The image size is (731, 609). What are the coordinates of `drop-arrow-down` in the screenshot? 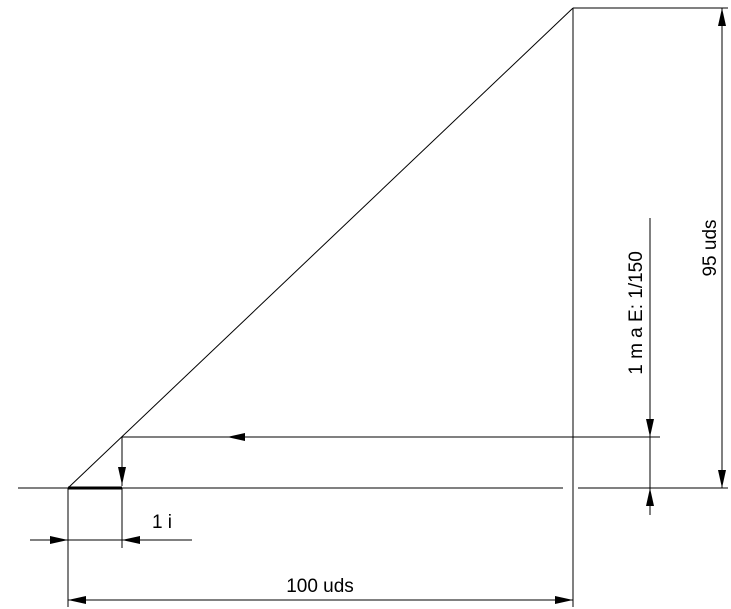 It's located at (122, 476).